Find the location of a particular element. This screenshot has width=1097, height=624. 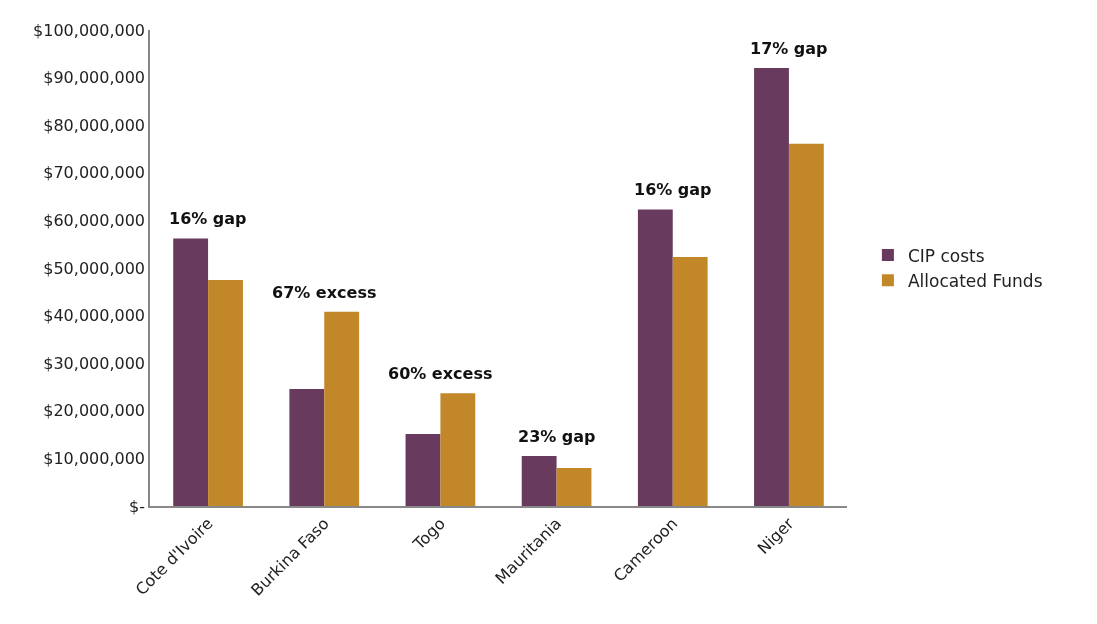

annotation: 23% gap is located at coordinates (557, 436).